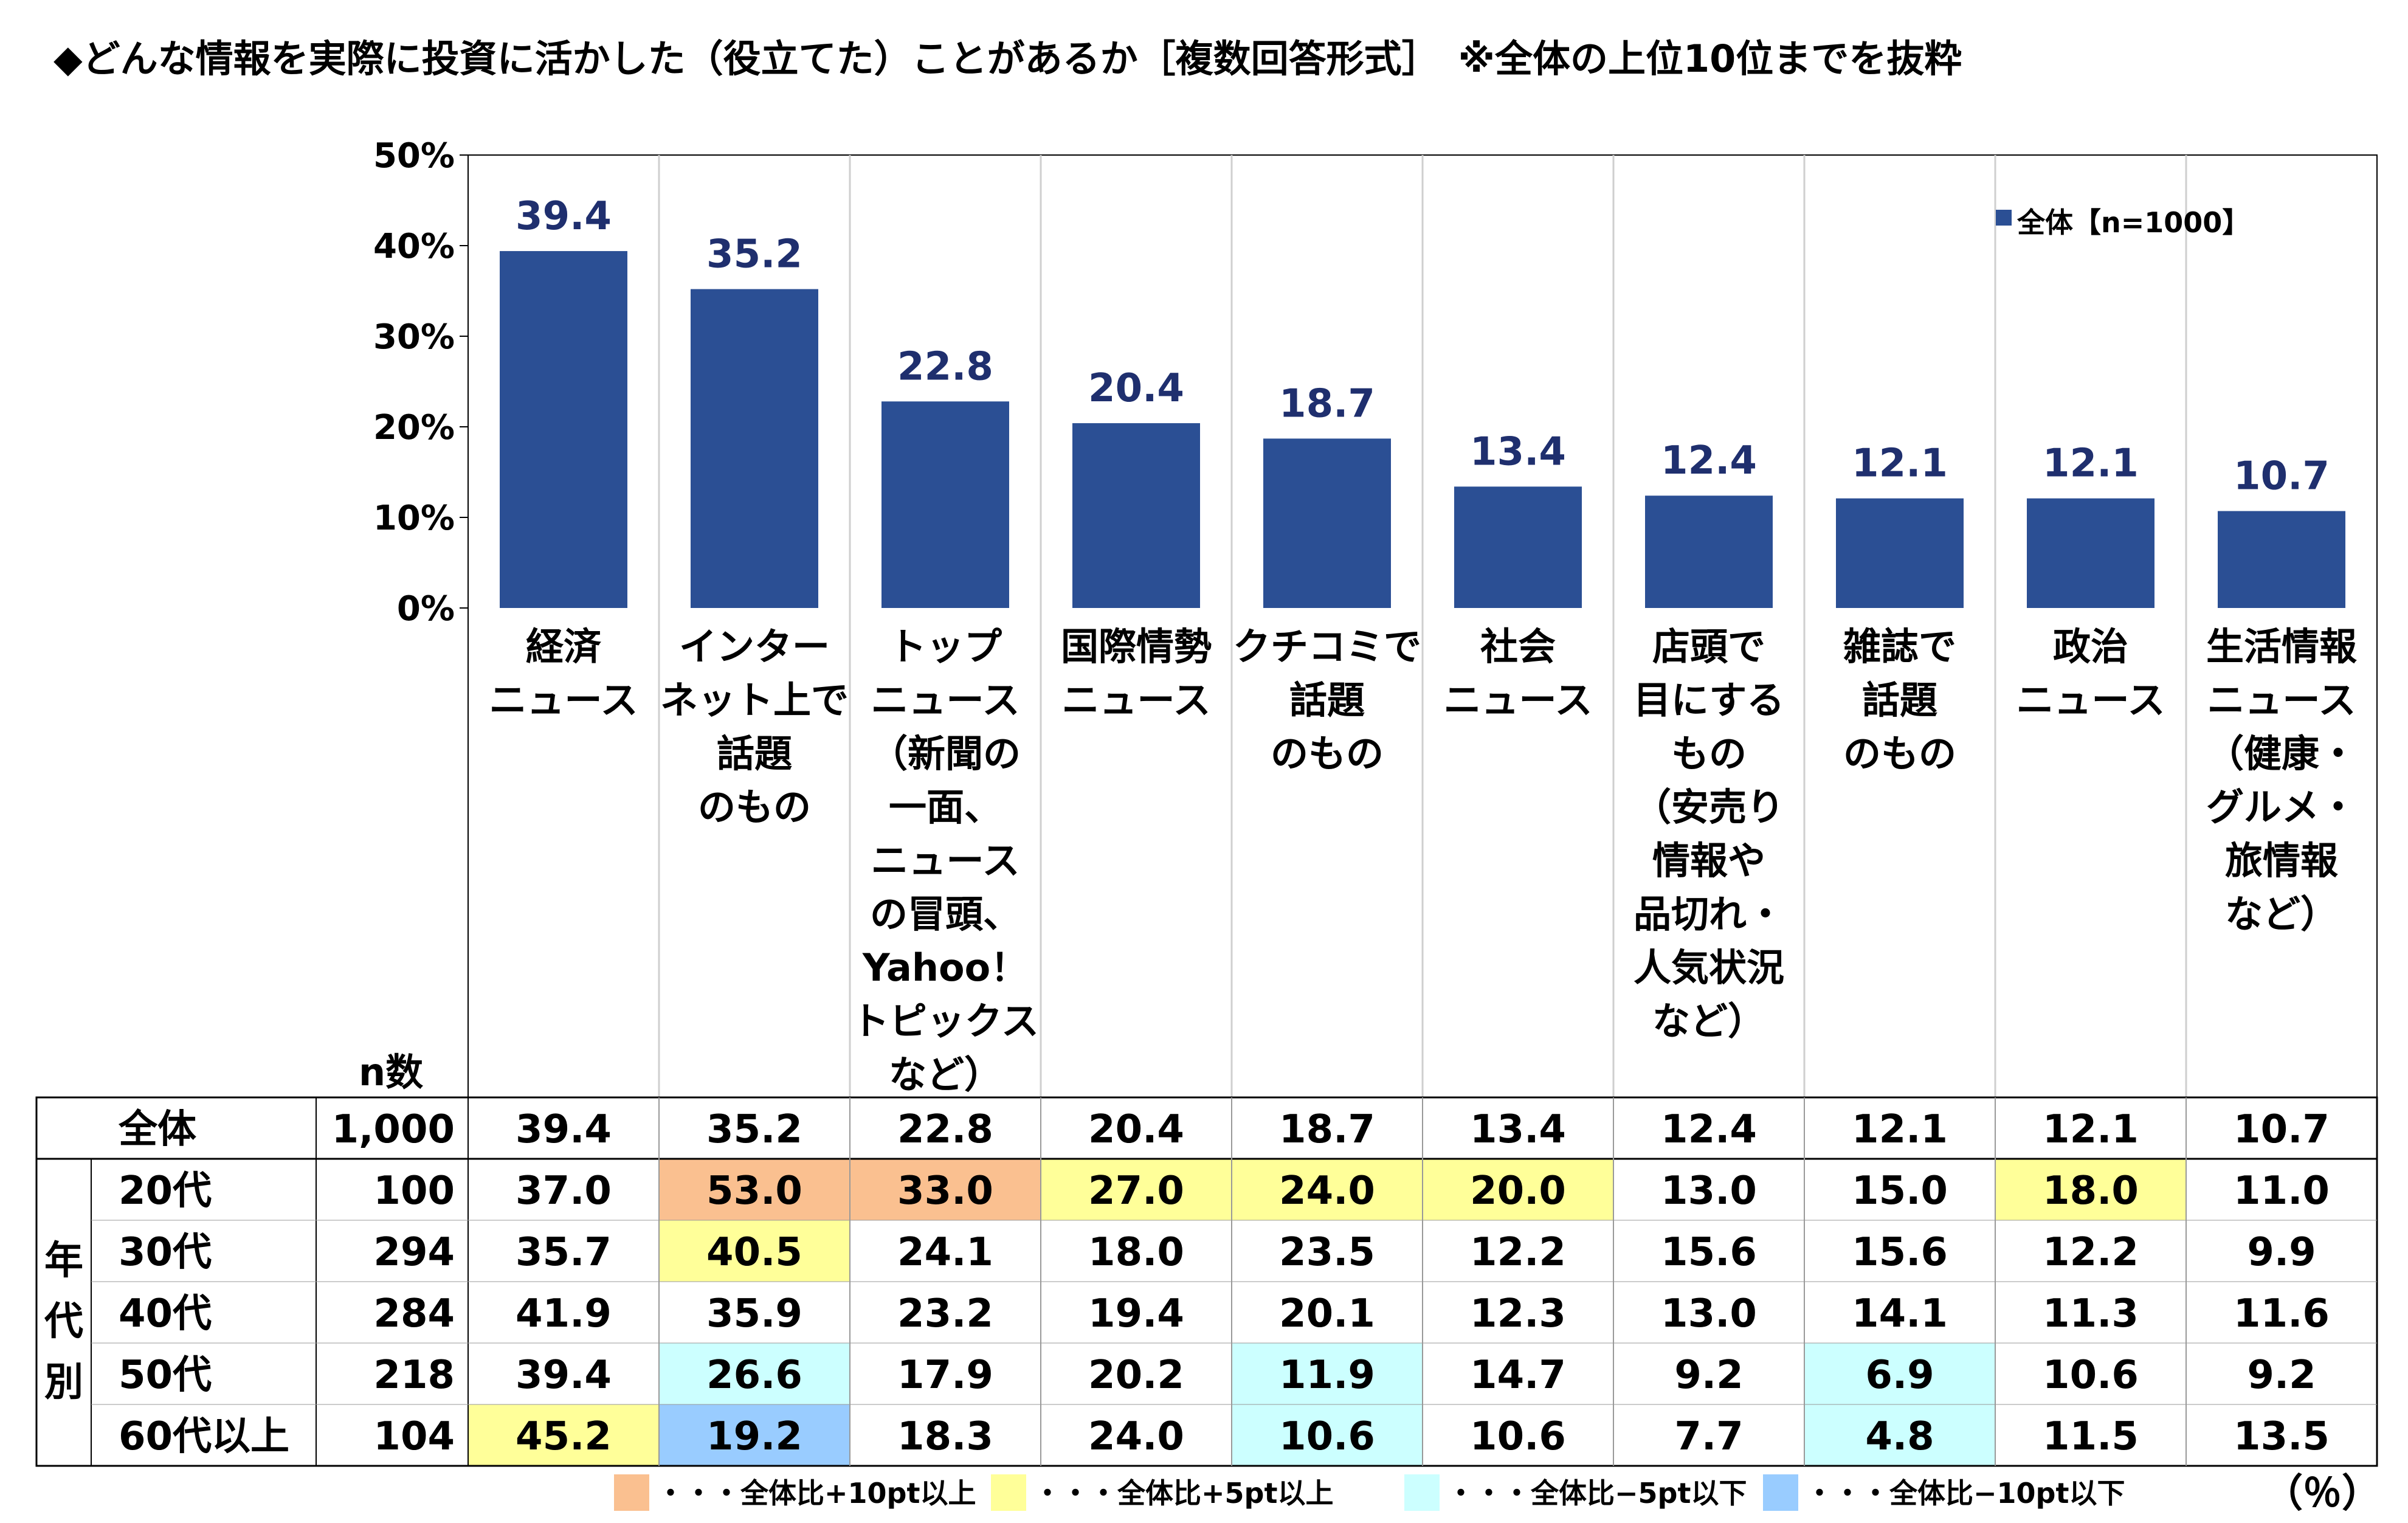  Describe the element at coordinates (754, 254) in the screenshot. I see `bar-value-label: 35.2` at that location.